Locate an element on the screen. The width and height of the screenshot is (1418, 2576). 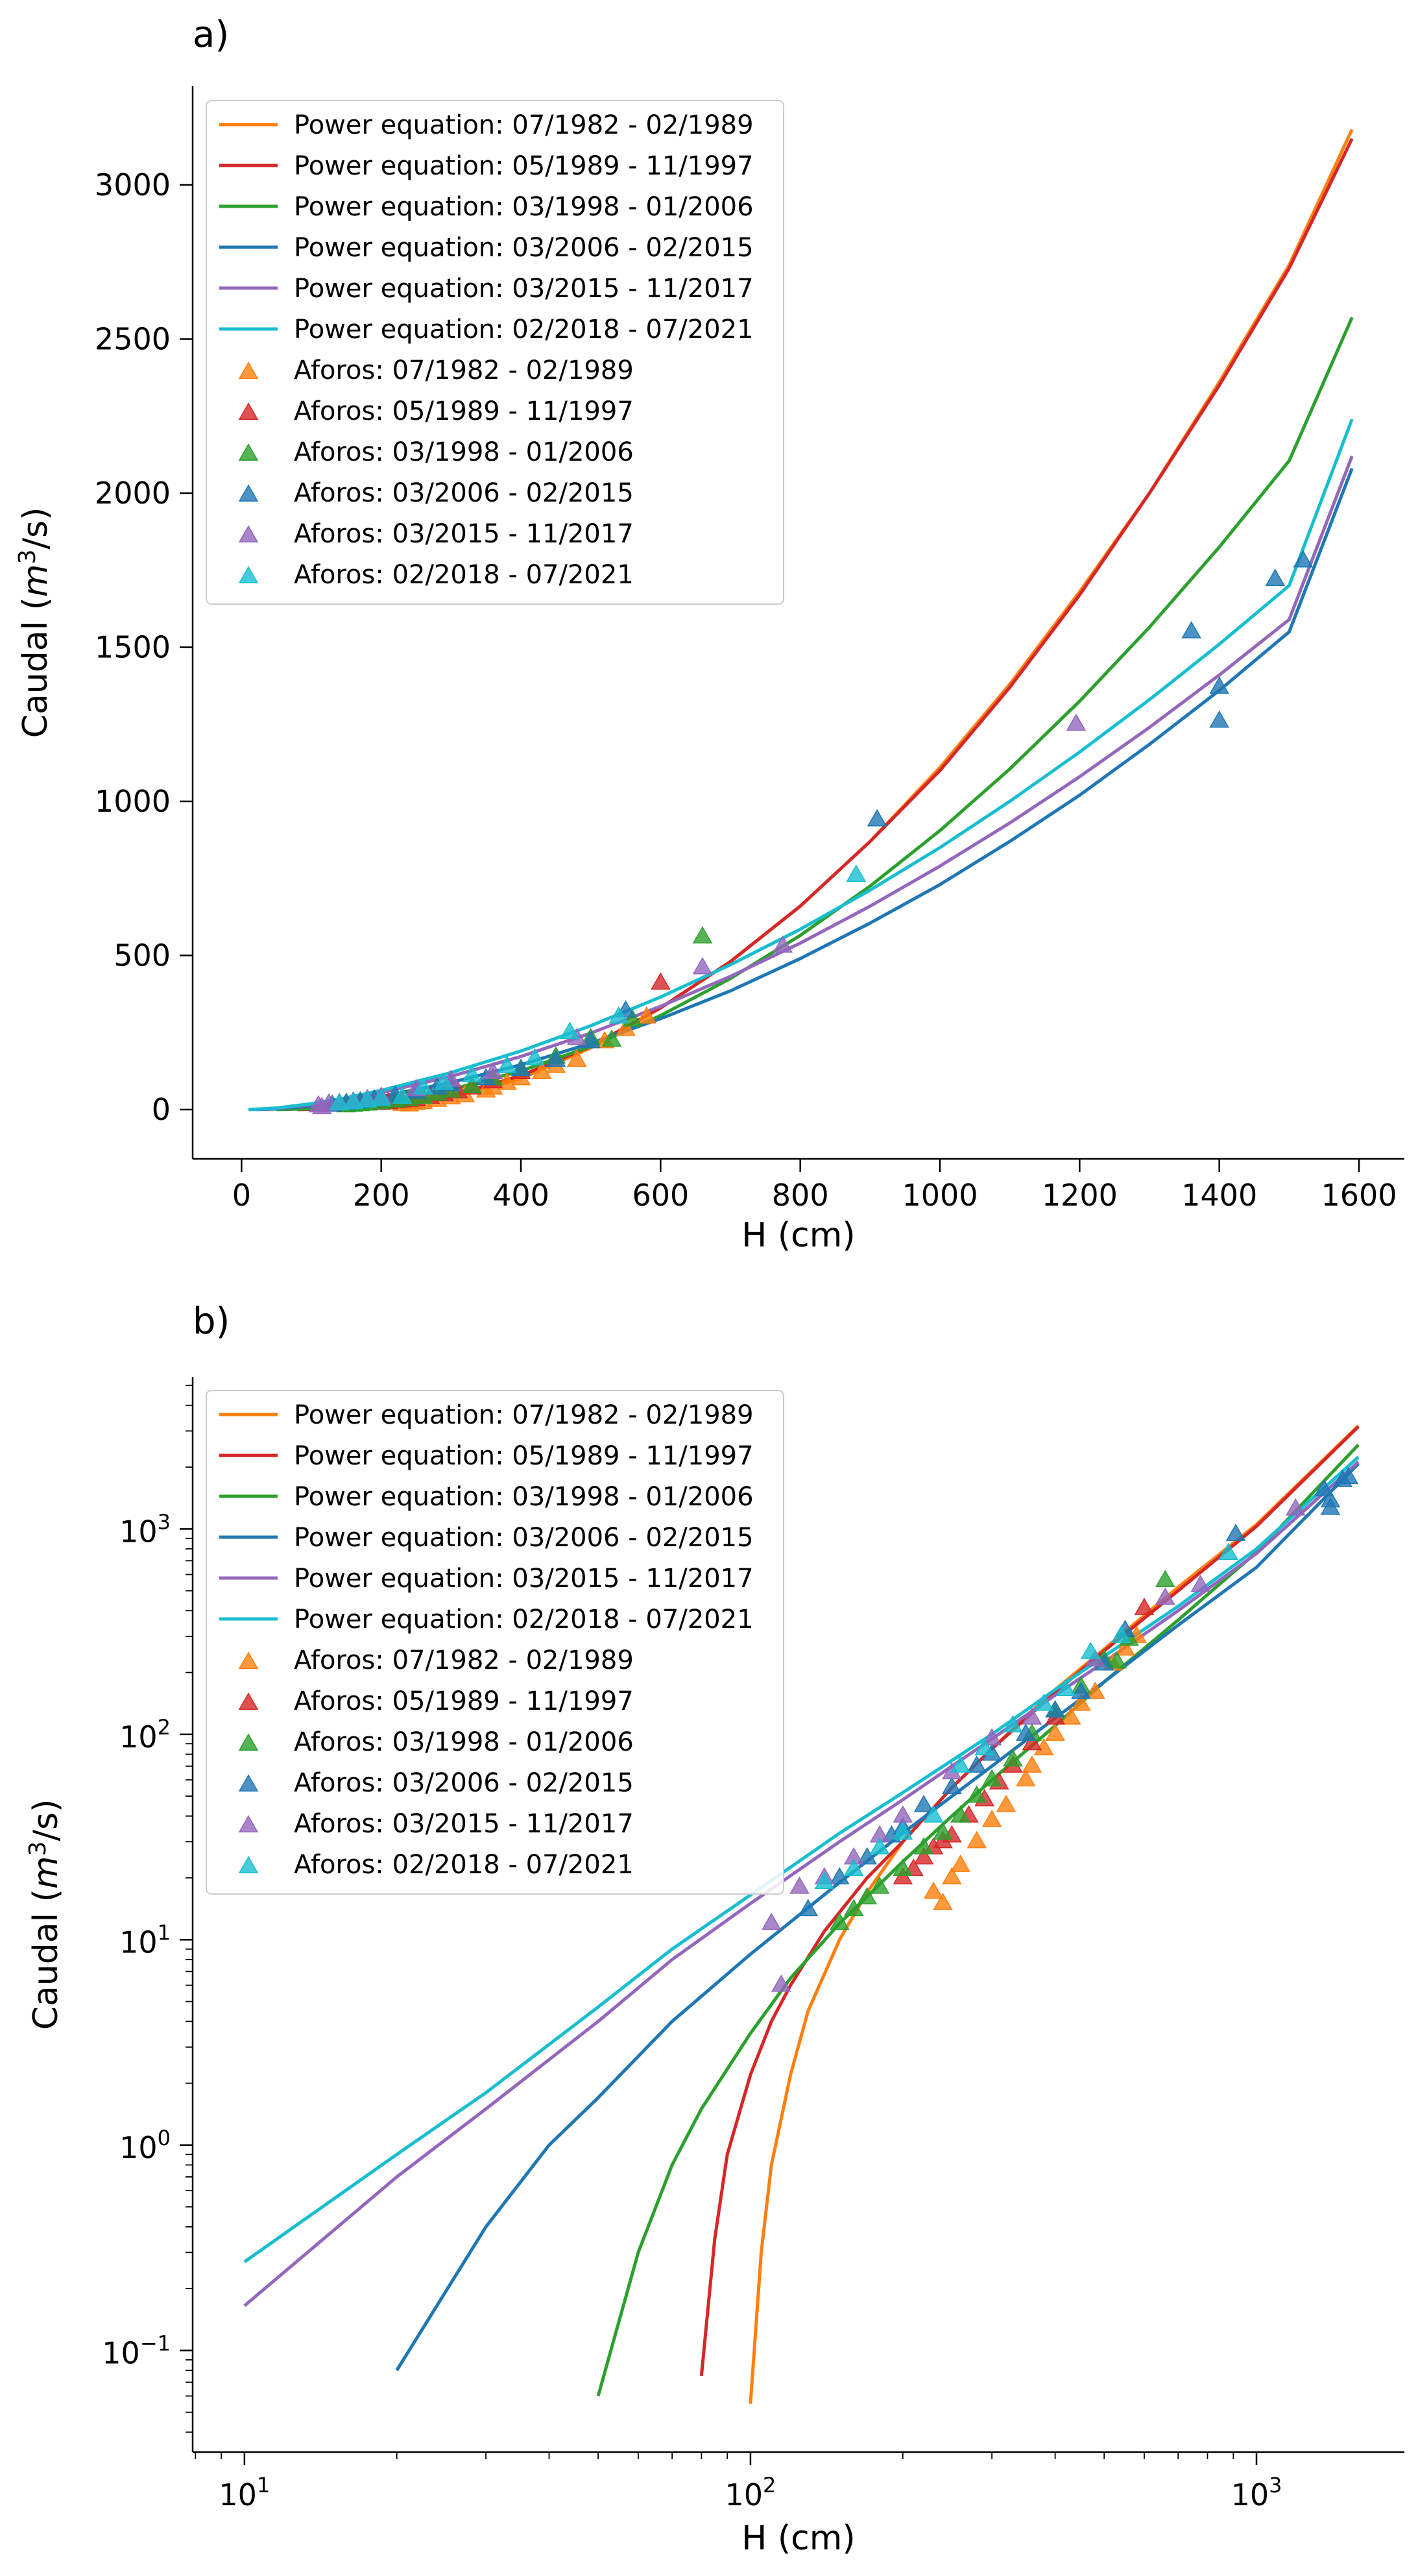
y-tick-label: 1500 is located at coordinates (133, 647).